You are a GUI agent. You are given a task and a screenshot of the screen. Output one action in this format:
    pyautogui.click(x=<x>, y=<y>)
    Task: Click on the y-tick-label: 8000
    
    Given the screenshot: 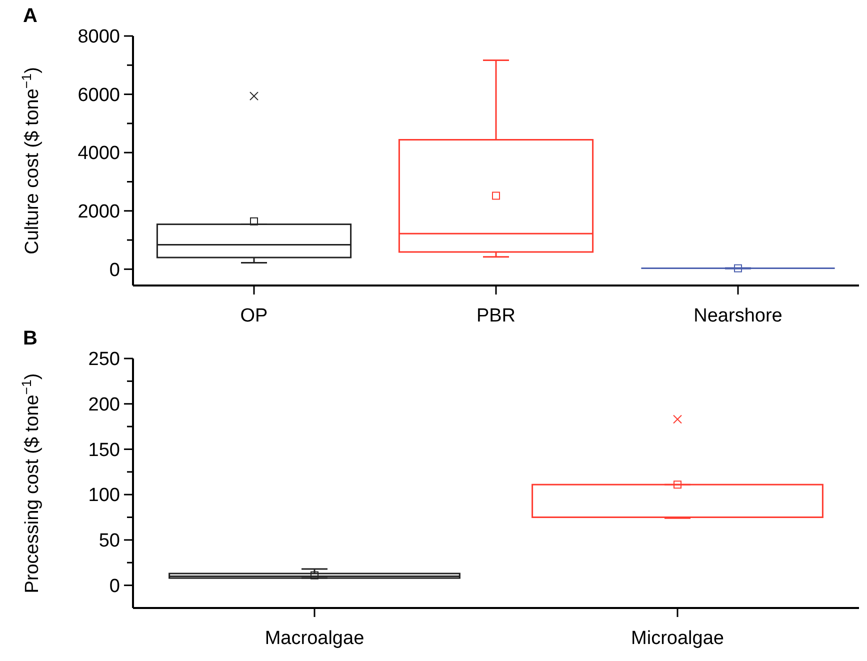 What is the action you would take?
    pyautogui.click(x=99, y=37)
    